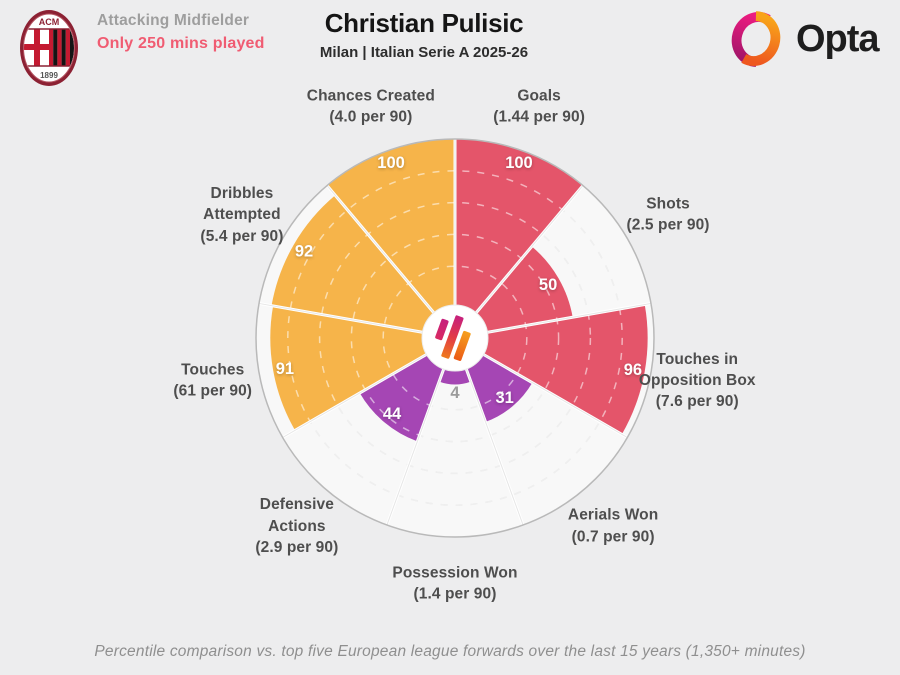 Image resolution: width=900 pixels, height=675 pixels. Describe the element at coordinates (455, 573) in the screenshot. I see `category-name: Possession Won` at that location.